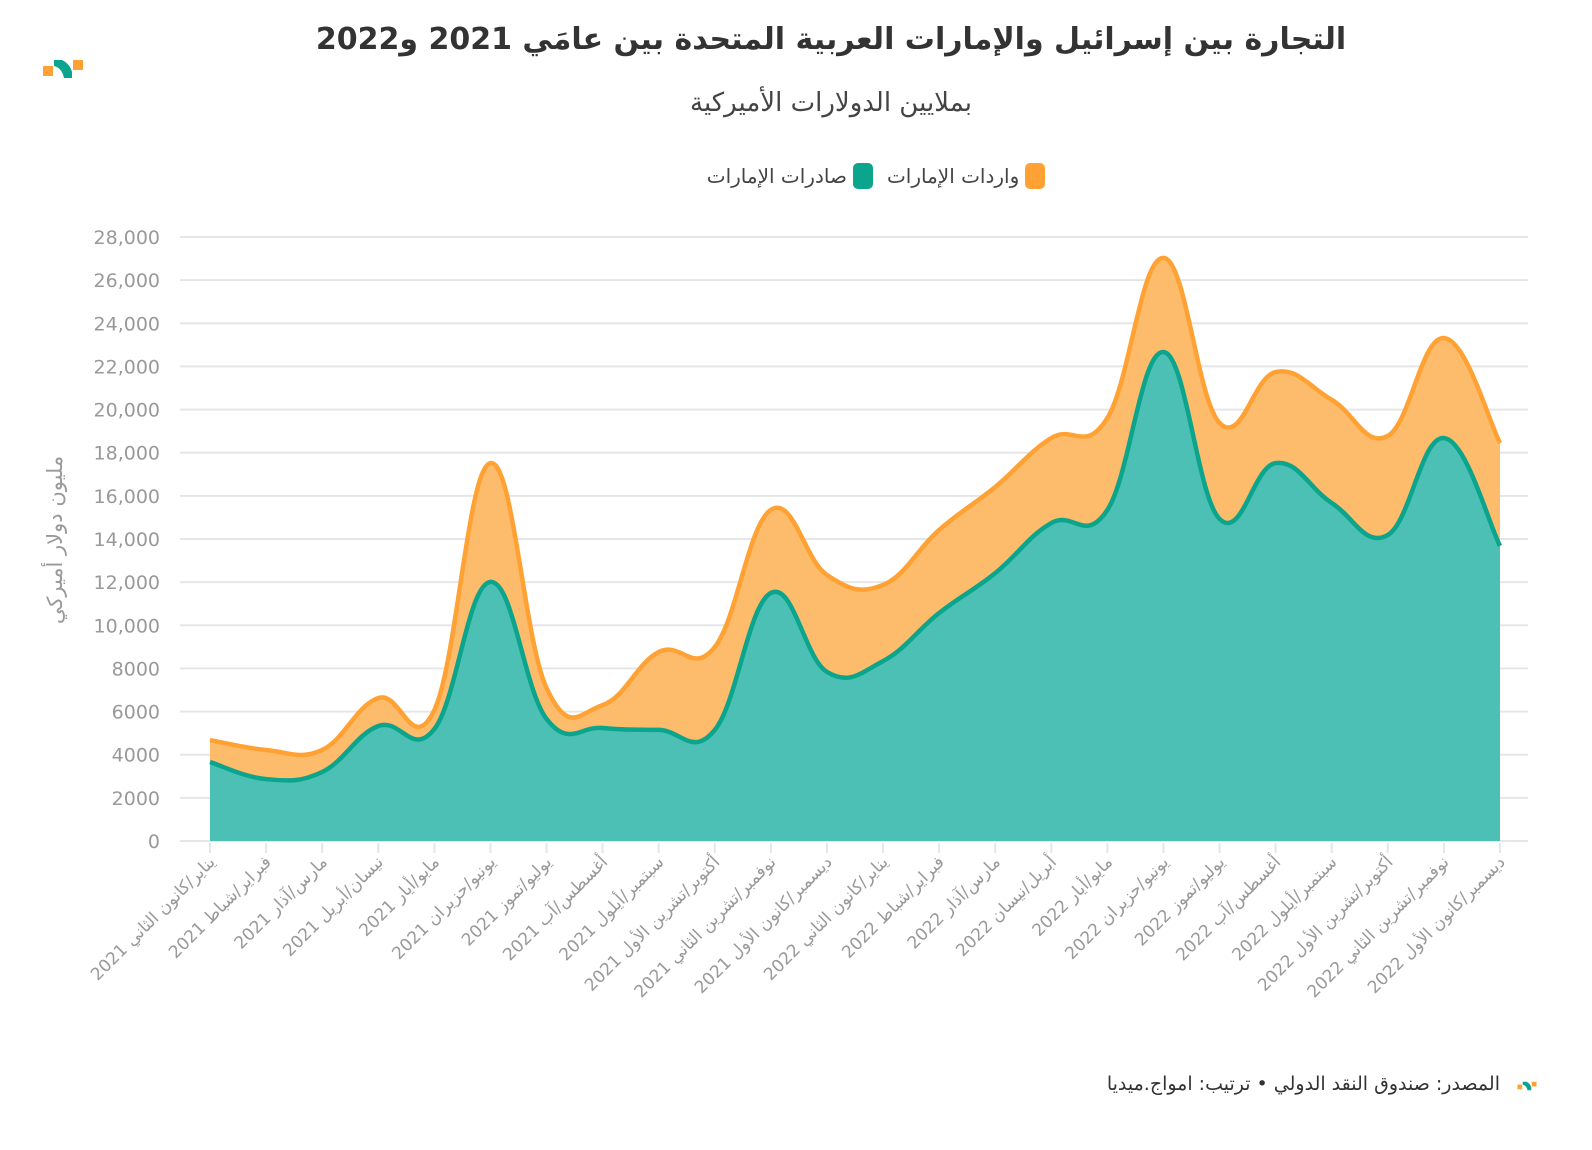  What do you see at coordinates (220, 907) in the screenshot?
I see `x-tick-label: فبراير/شباط 2021` at bounding box center [220, 907].